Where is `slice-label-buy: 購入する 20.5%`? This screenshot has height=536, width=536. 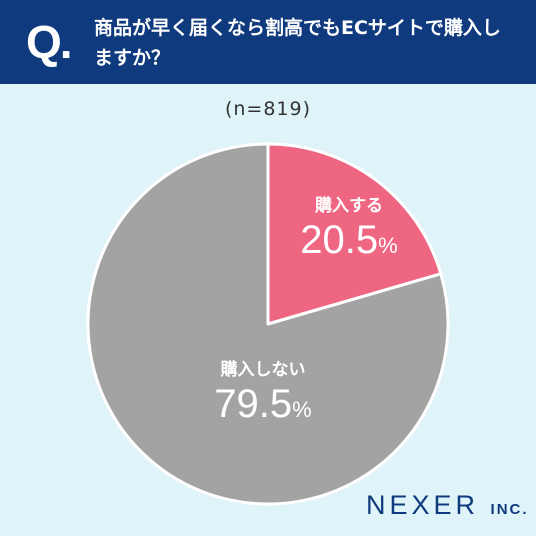 slice-label-buy: 購入する 20.5% is located at coordinates (349, 231).